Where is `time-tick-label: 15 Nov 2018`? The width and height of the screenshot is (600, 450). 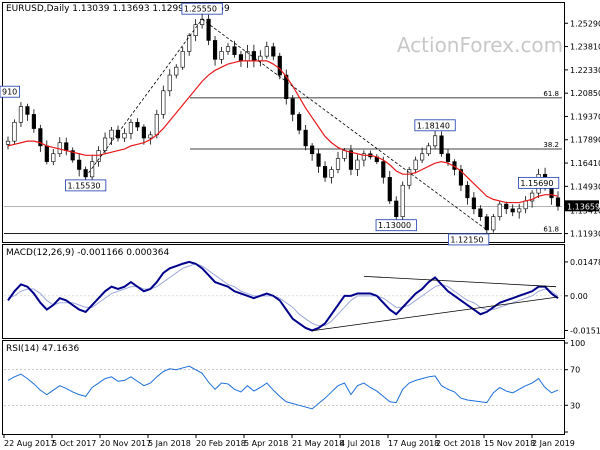 time-tick-label: 15 Nov 2018 is located at coordinates (509, 443).